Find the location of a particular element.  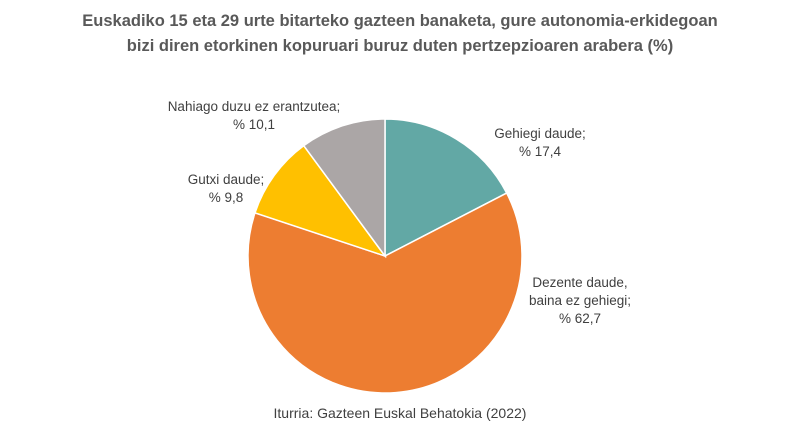

slice-value: % 17,4 is located at coordinates (540, 151).